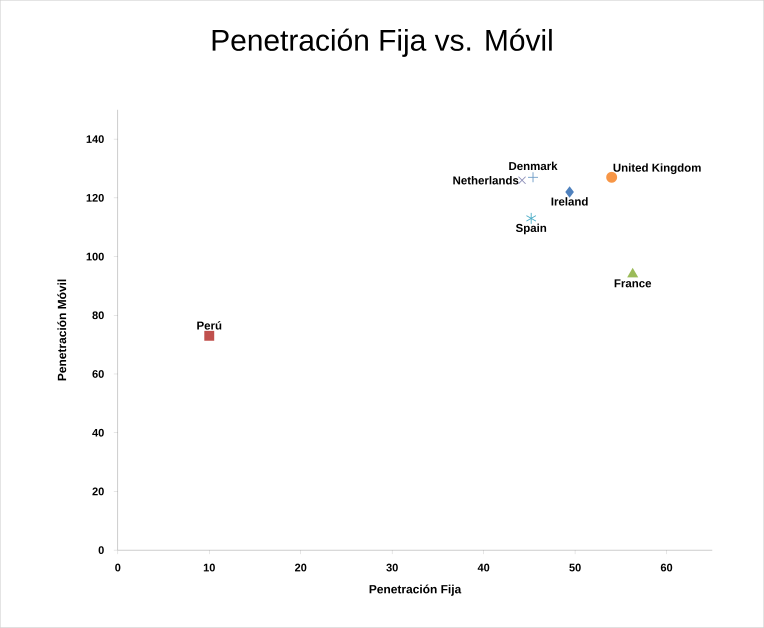 The height and width of the screenshot is (628, 764). Describe the element at coordinates (666, 568) in the screenshot. I see `x-tick-label: 60` at that location.